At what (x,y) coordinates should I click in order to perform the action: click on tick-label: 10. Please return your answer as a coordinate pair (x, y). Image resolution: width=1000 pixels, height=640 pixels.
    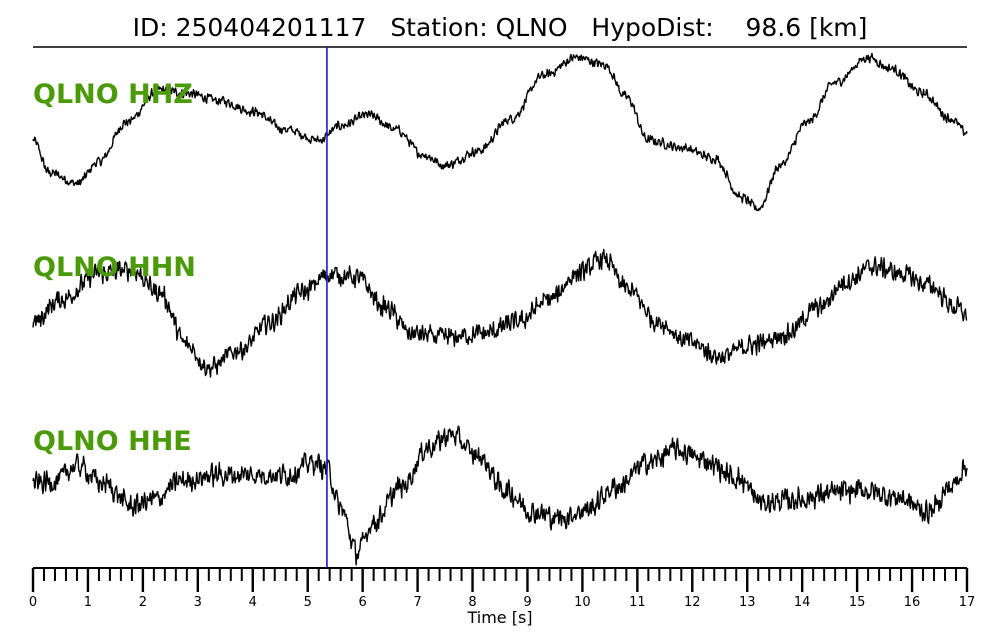
    Looking at the image, I should click on (582, 602).